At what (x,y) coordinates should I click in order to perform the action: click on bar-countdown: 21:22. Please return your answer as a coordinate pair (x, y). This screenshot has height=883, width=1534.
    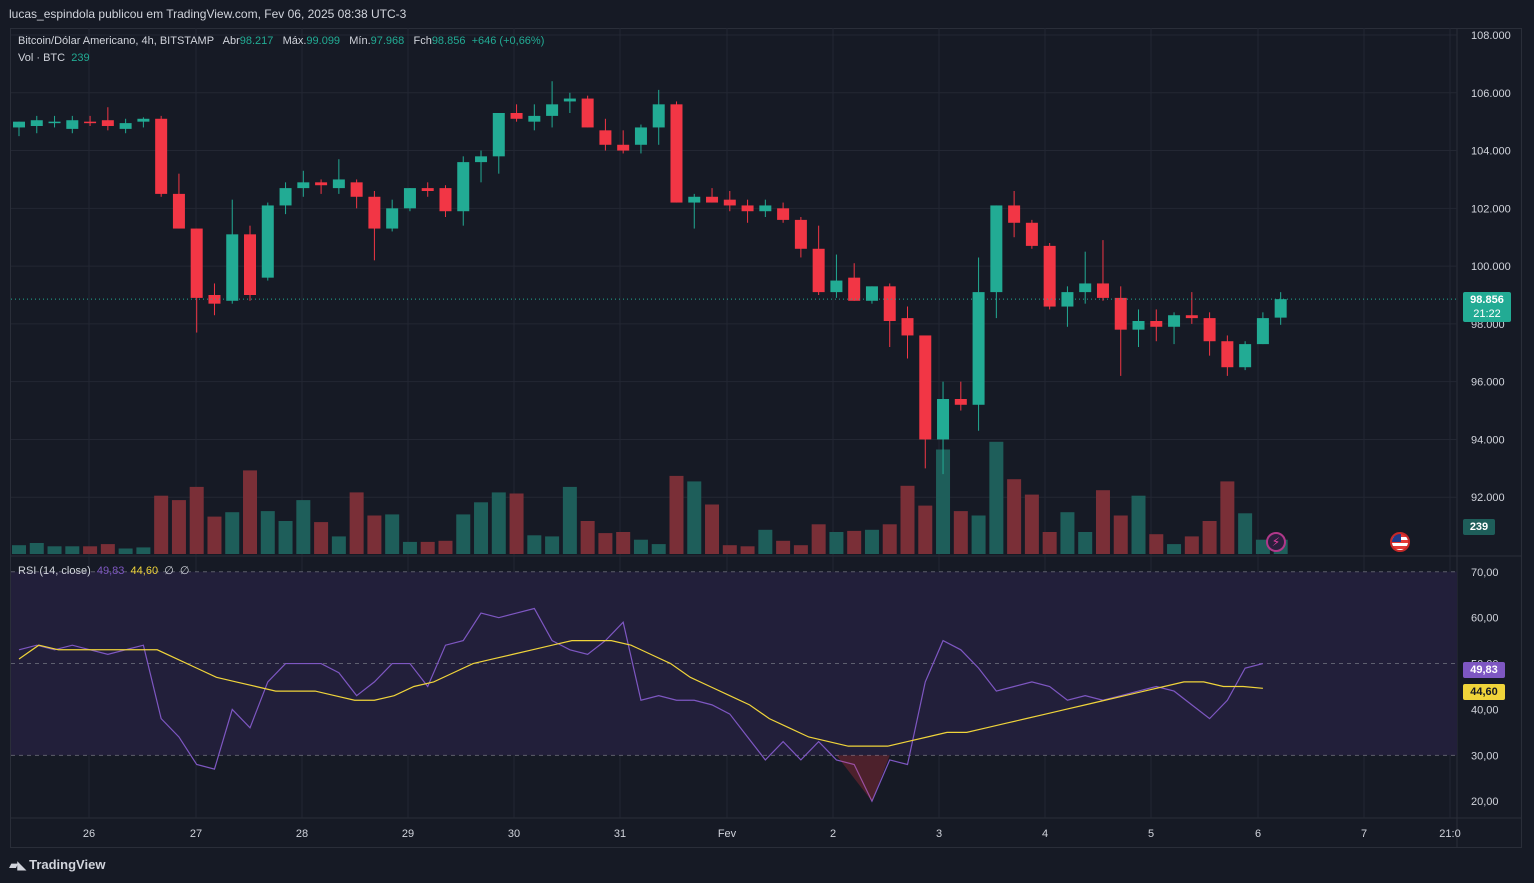
    Looking at the image, I should click on (1487, 314).